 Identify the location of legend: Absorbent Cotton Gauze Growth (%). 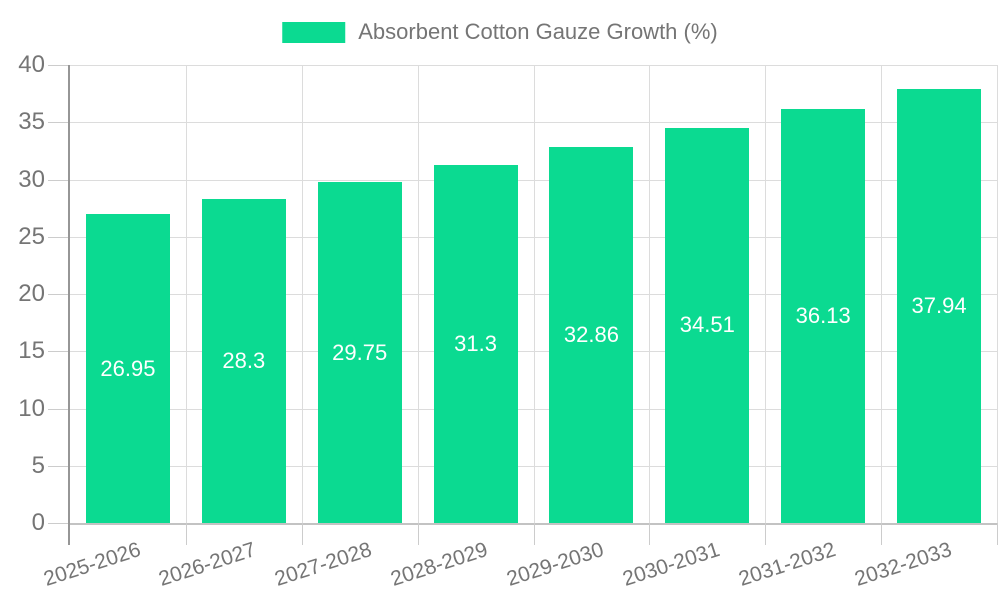
(500, 32).